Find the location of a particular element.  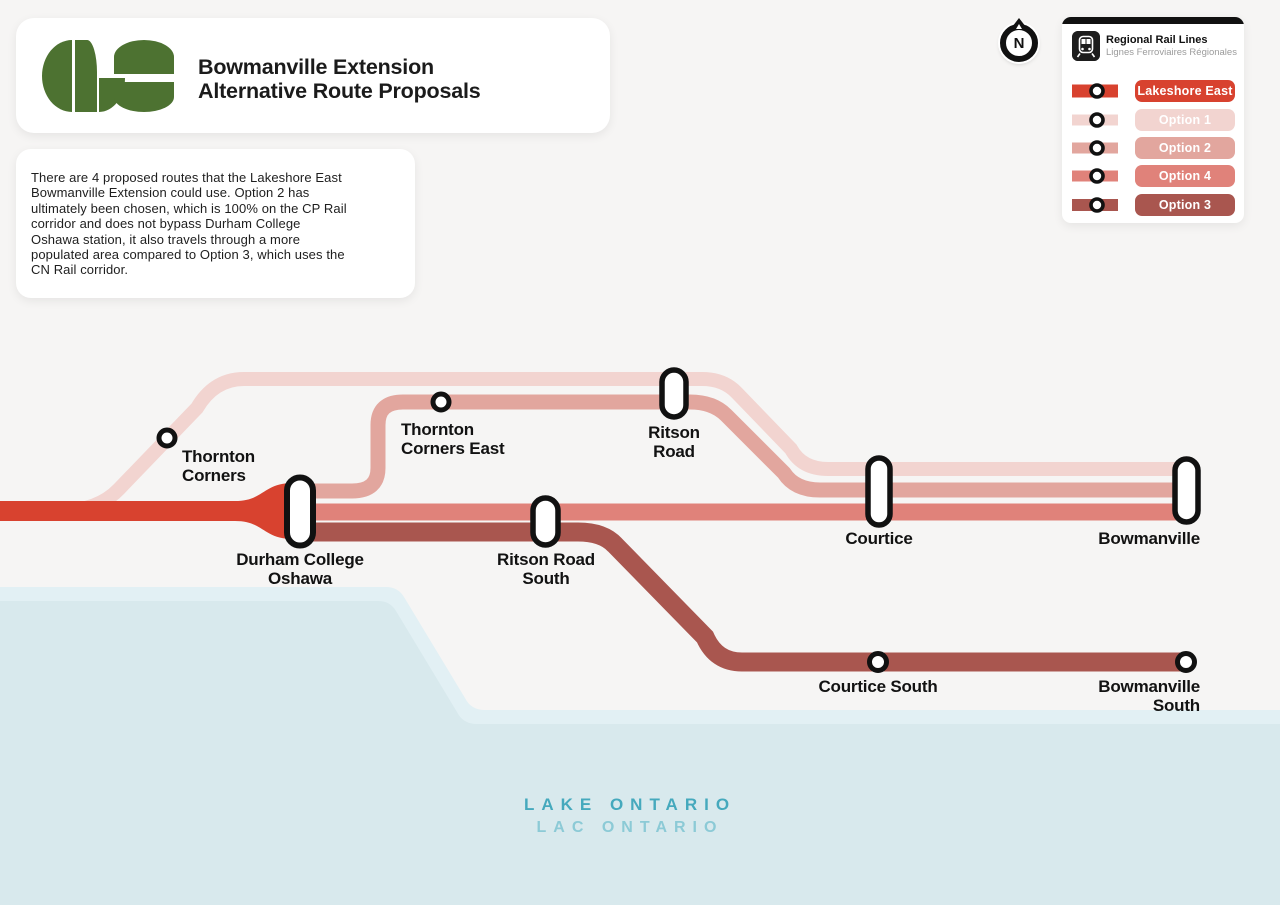

station-label-bowmanville: Bowmanville is located at coordinates (1149, 538).